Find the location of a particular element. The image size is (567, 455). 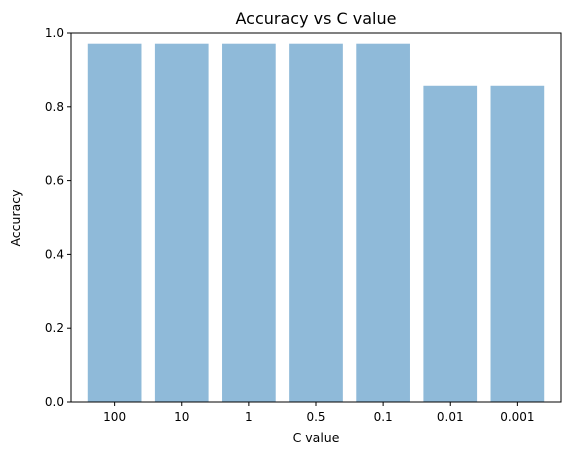

y-tick-label: 0.4 is located at coordinates (54, 254).